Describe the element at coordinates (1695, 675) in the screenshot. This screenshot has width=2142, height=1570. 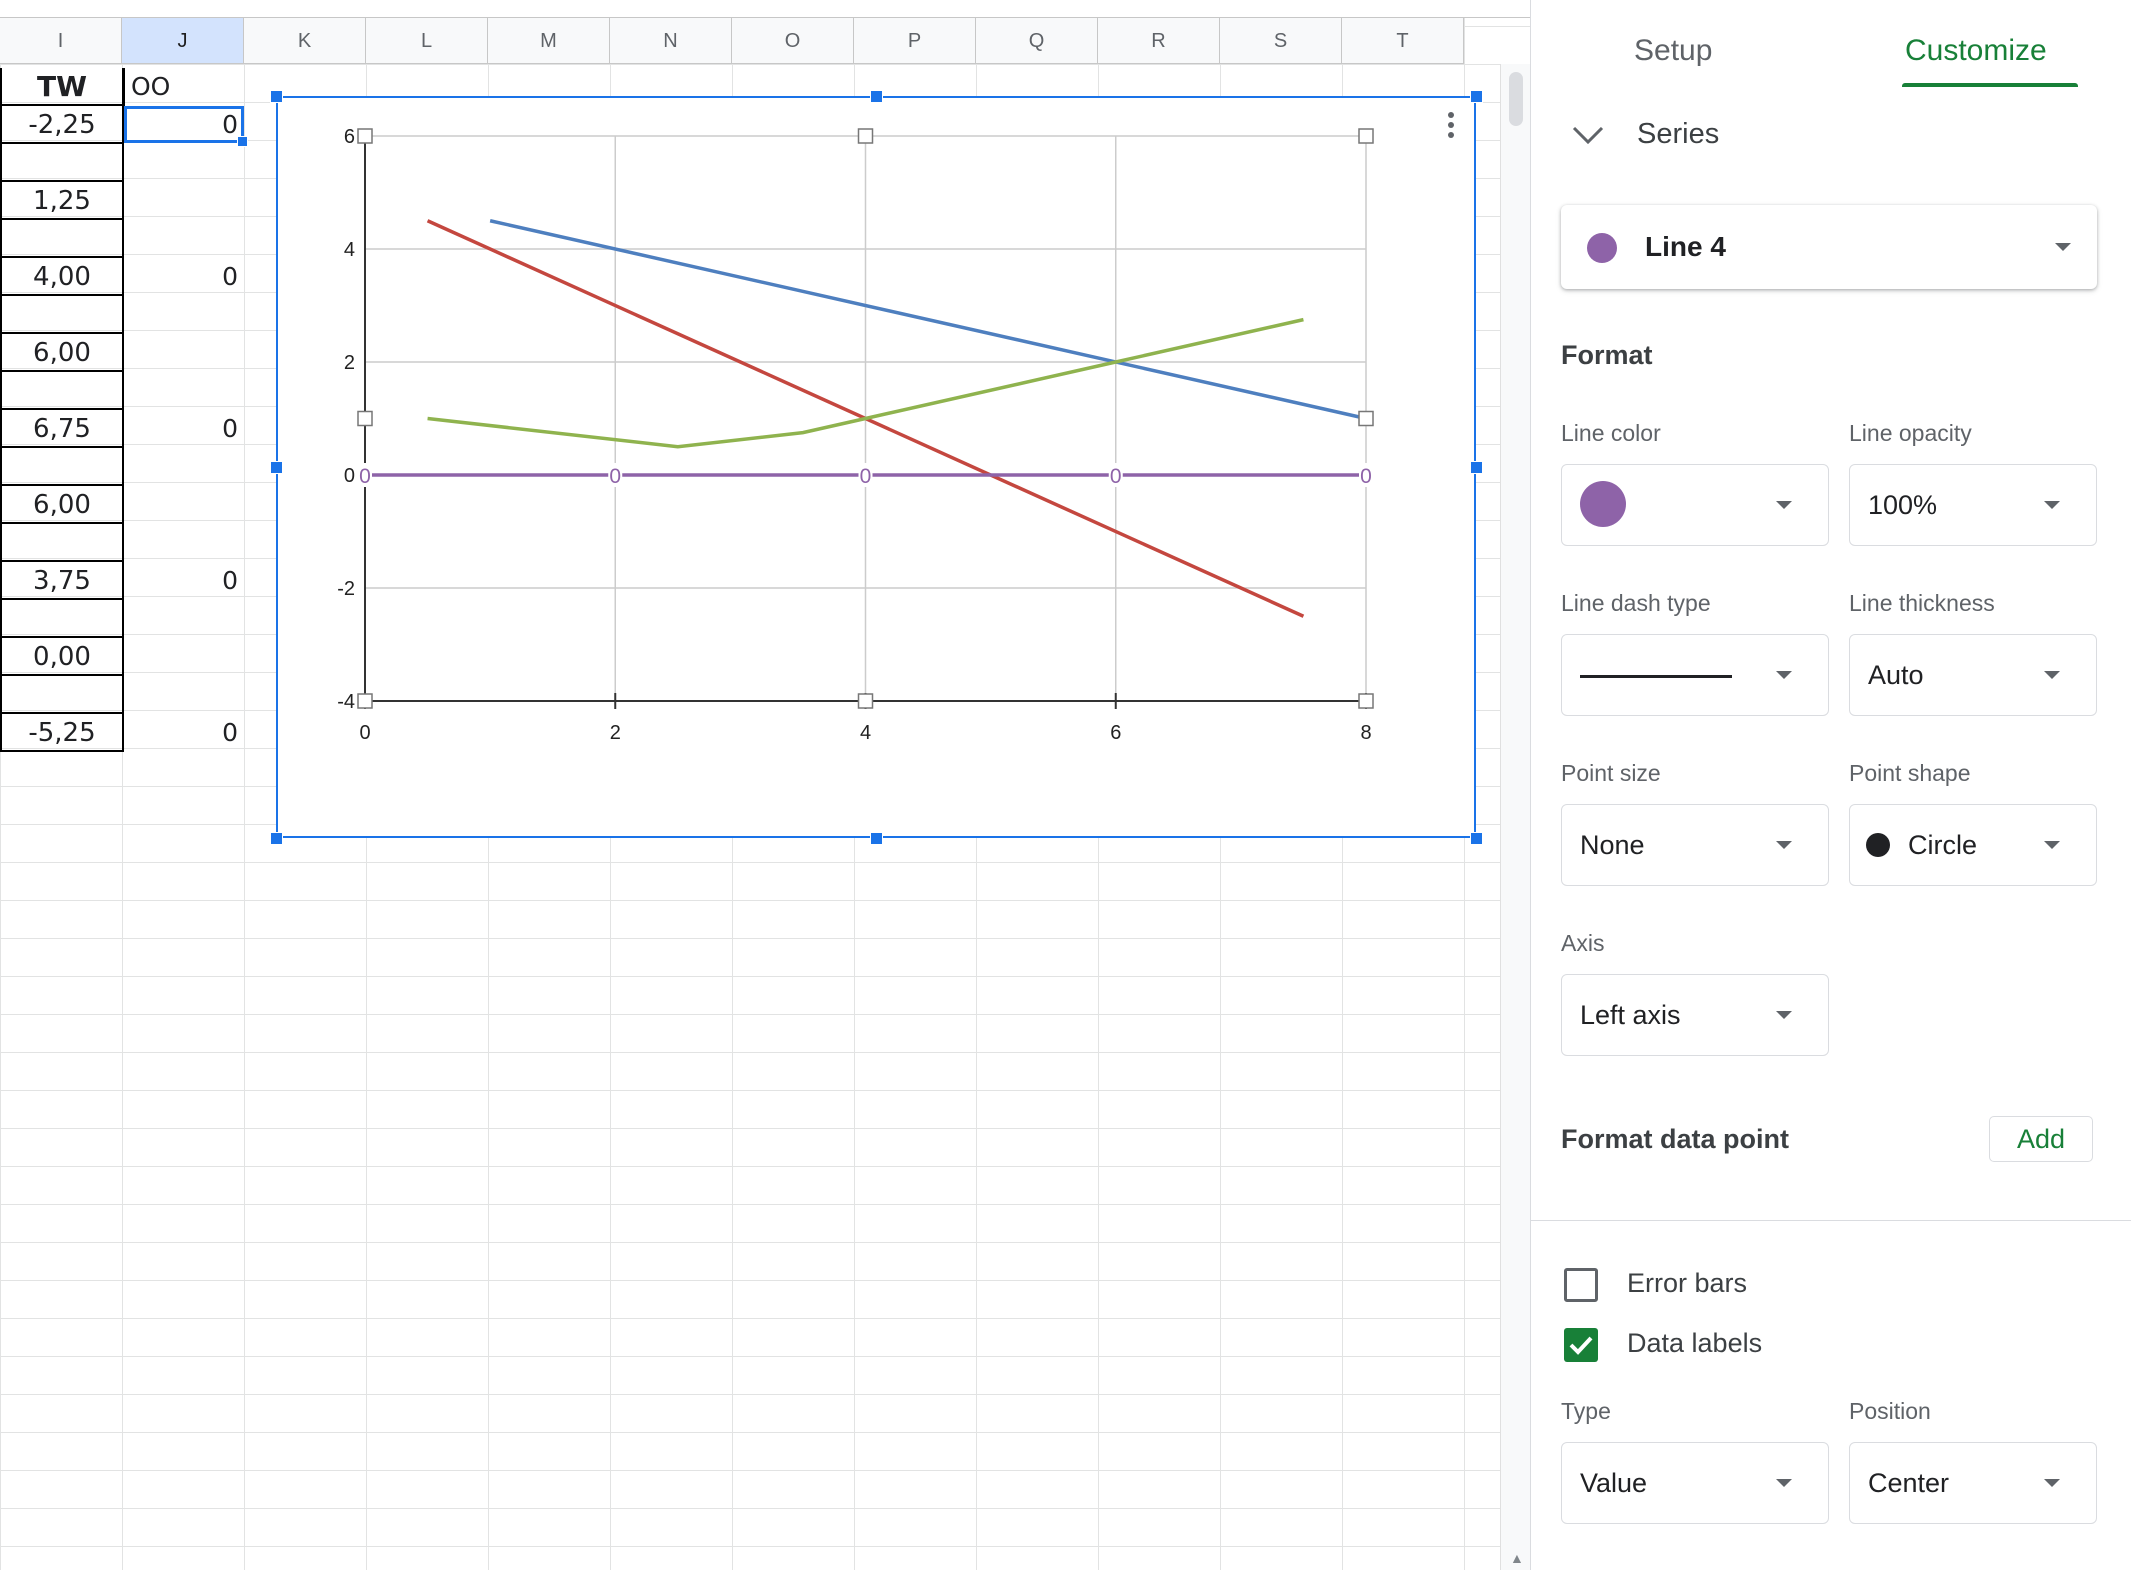
I see `line-dash-dropdown` at that location.